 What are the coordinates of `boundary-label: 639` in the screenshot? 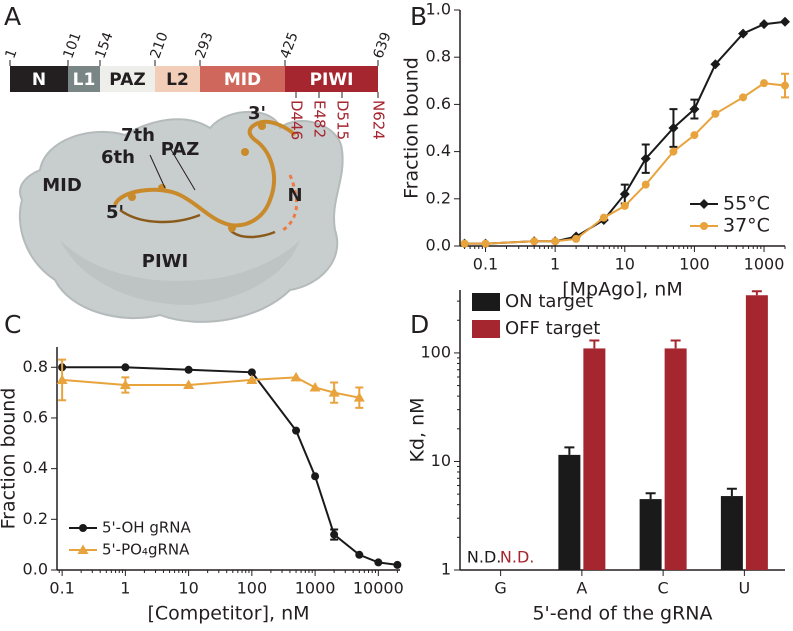 It's located at (382, 45).